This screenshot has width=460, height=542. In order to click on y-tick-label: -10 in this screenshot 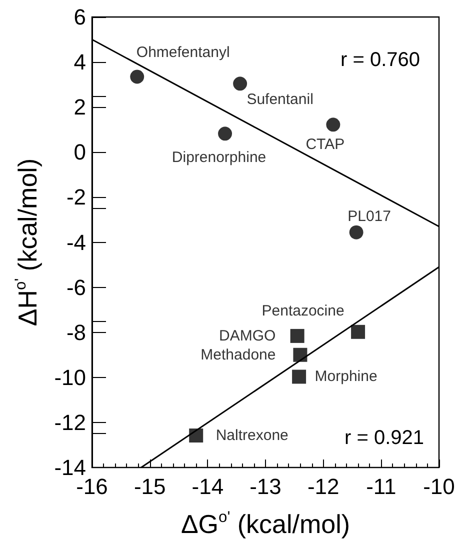, I will do `click(70, 377)`.